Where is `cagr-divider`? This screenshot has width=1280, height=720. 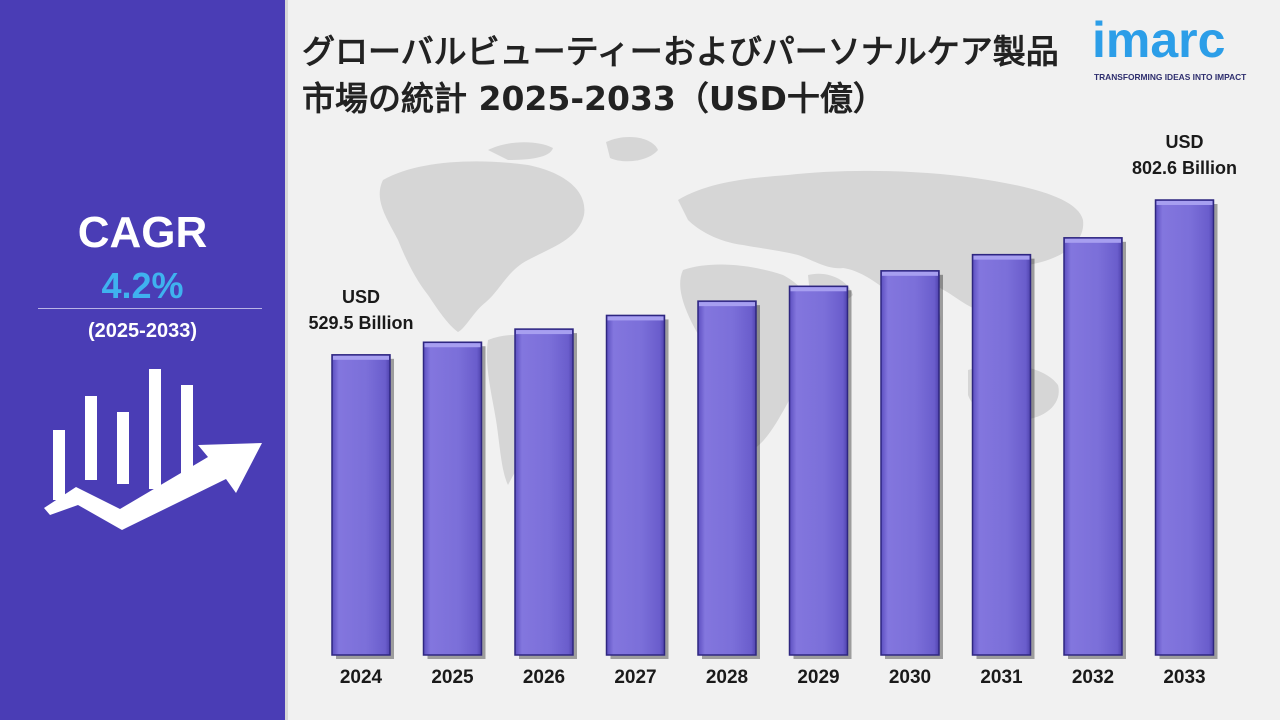 cagr-divider is located at coordinates (150, 308).